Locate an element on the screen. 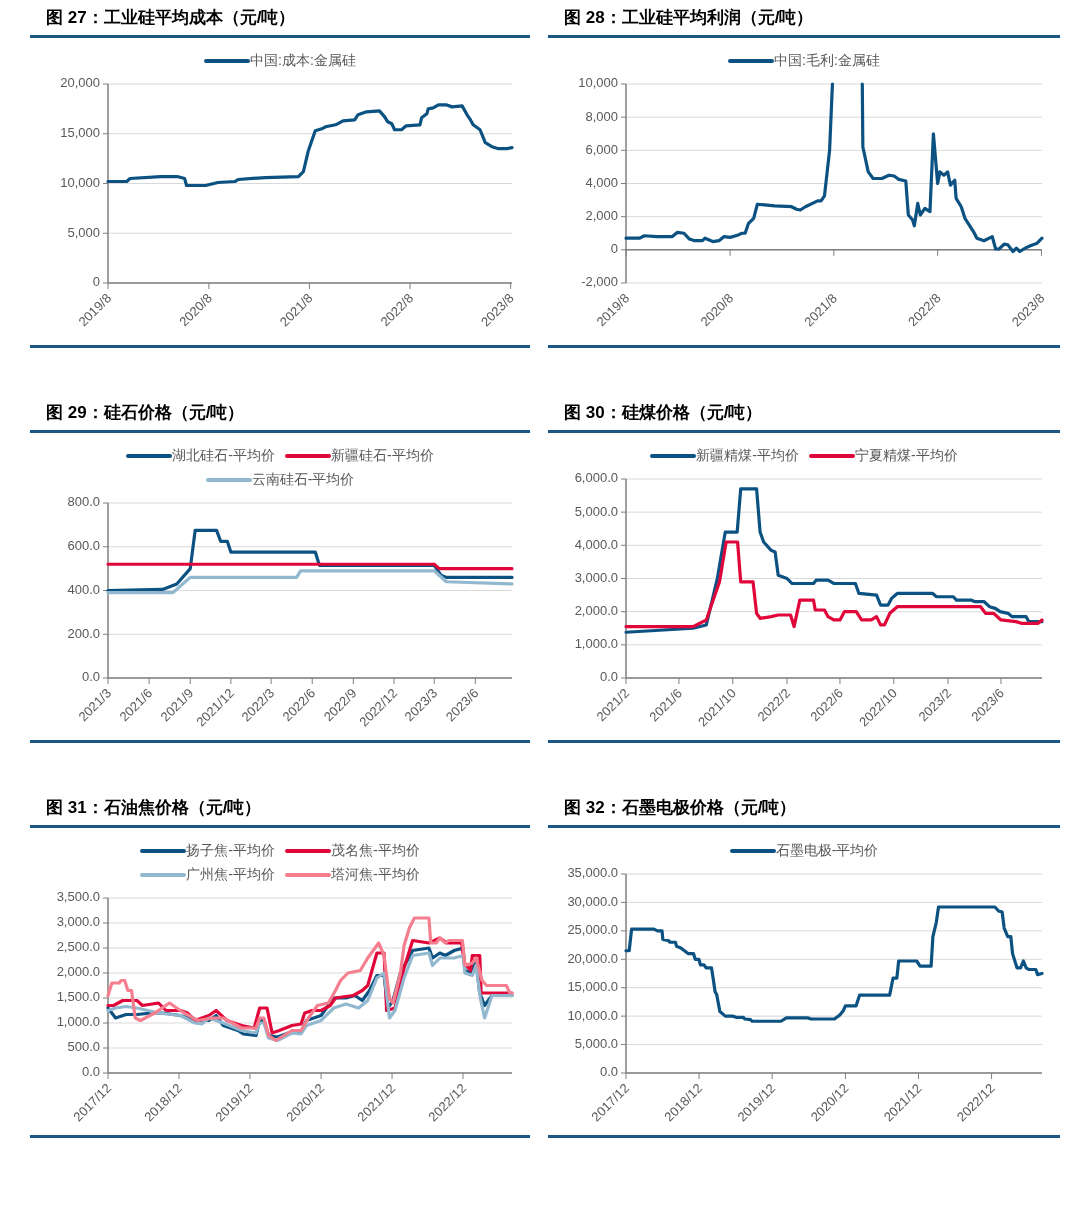 The image size is (1080, 1214). y-tick-label: -2,000 is located at coordinates (599, 282).